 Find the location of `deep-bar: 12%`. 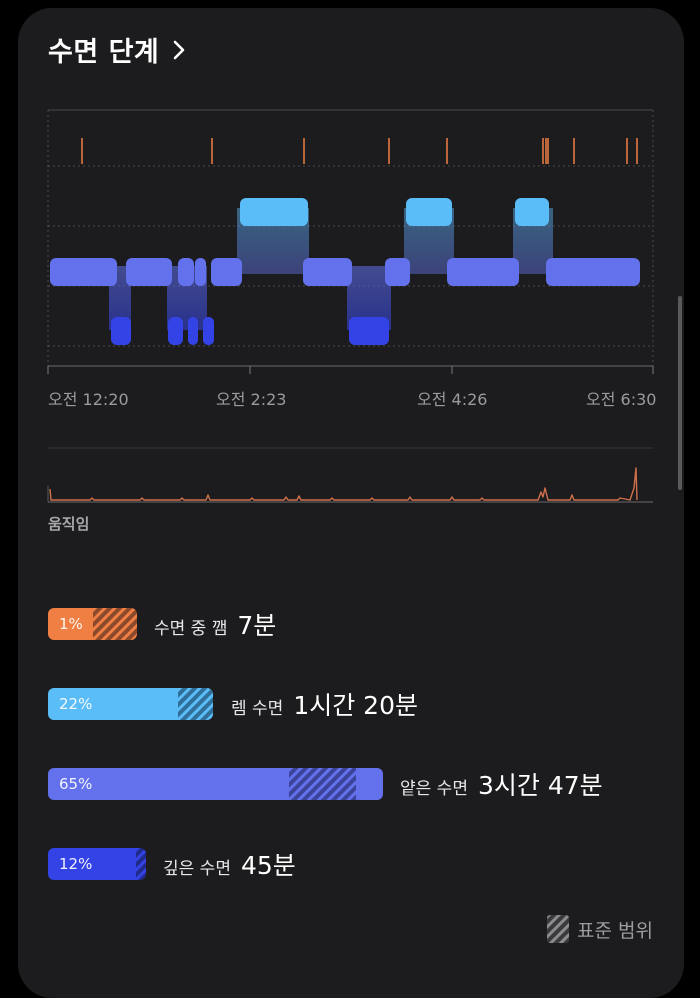

deep-bar: 12% is located at coordinates (97, 864).